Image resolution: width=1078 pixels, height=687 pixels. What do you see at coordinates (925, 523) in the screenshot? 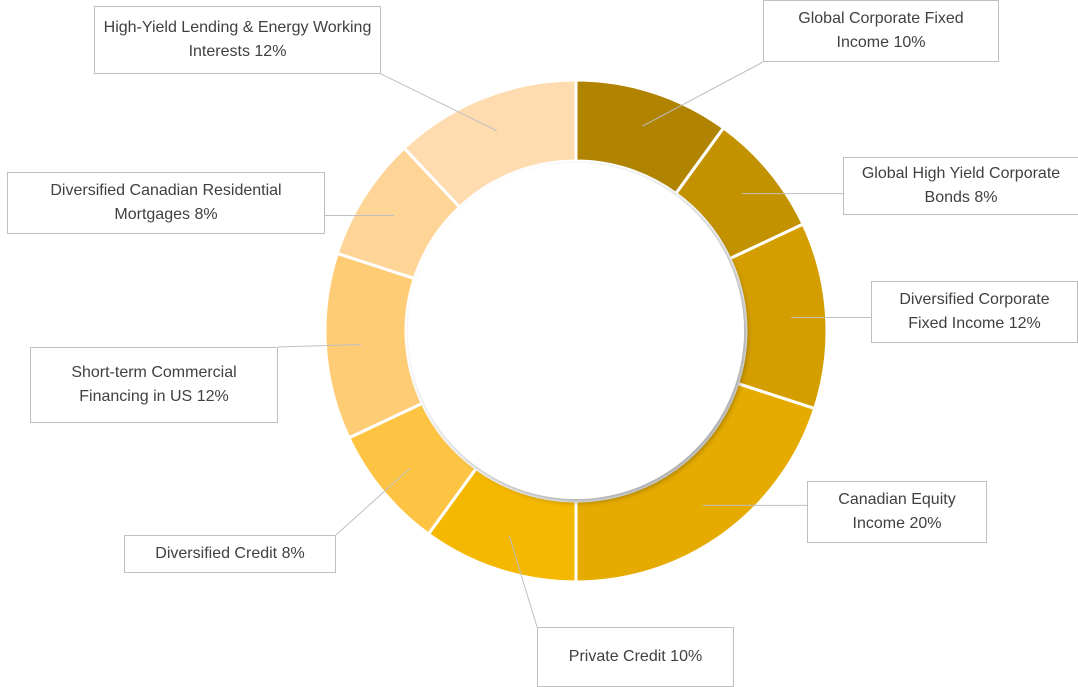
I see `value-label: 20%` at bounding box center [925, 523].